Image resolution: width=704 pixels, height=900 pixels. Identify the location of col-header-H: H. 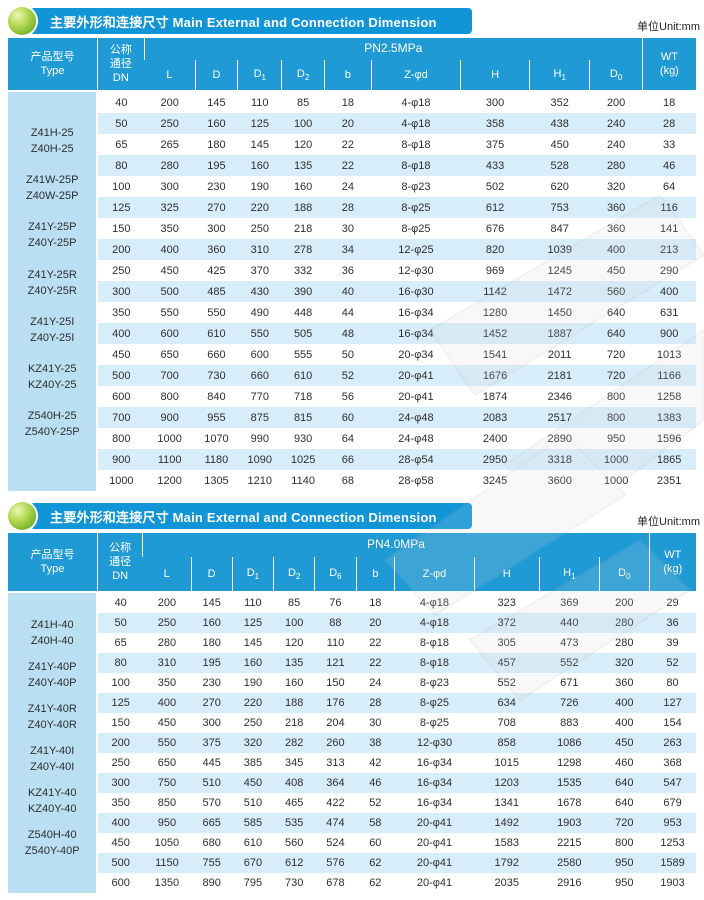
(506, 574).